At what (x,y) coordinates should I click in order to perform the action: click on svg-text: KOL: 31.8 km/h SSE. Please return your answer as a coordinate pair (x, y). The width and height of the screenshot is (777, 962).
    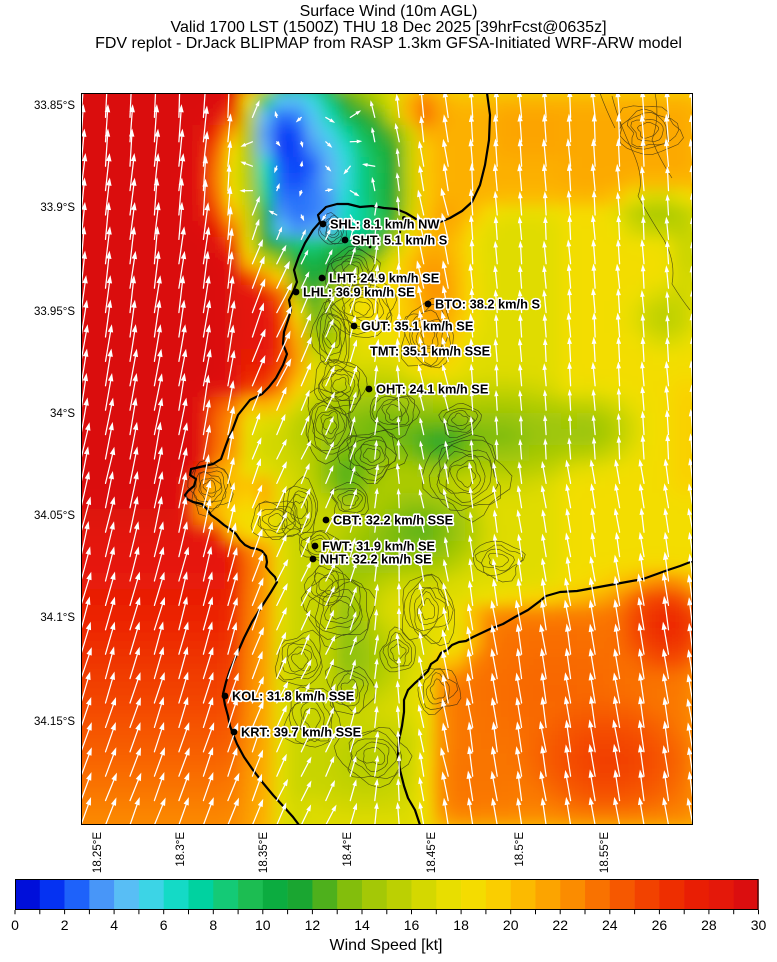
    Looking at the image, I should click on (293, 696).